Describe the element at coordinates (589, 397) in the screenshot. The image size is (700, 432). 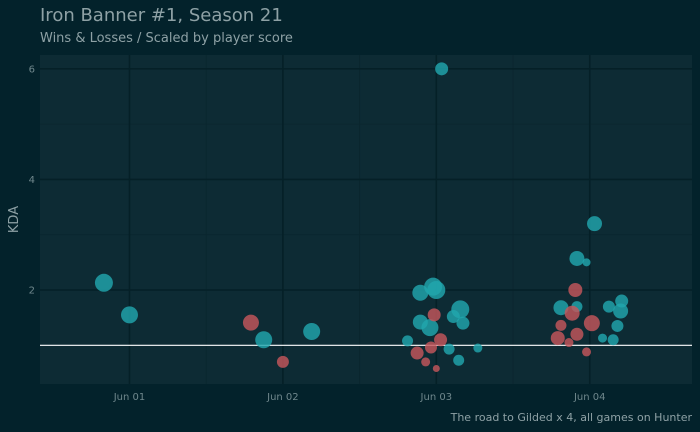
I see `x-tick-label: Jun 04` at that location.